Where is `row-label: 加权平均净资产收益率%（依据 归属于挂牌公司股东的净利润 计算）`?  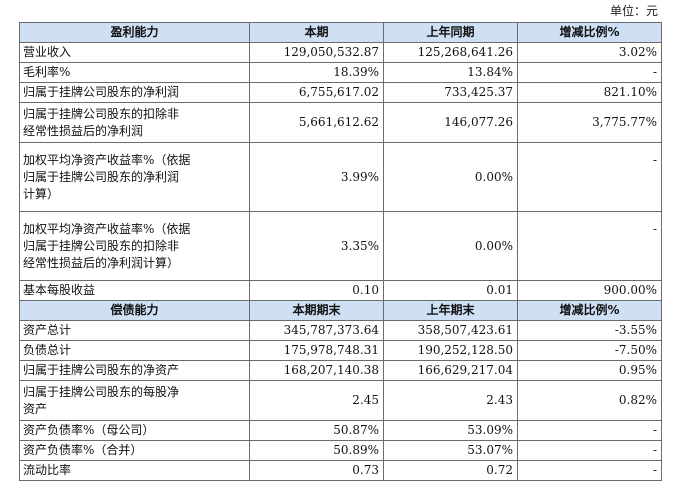
row-label: 加权平均净资产收益率%（依据 归属于挂牌公司股东的净利润 计算） is located at coordinates (134, 177).